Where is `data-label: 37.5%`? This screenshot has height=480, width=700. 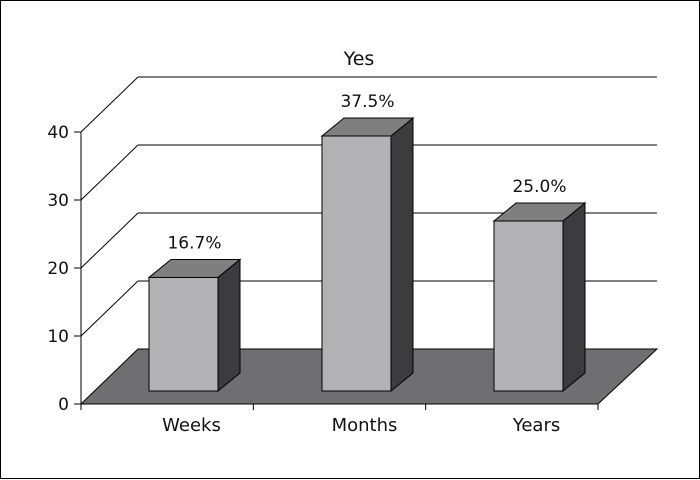
data-label: 37.5% is located at coordinates (367, 102).